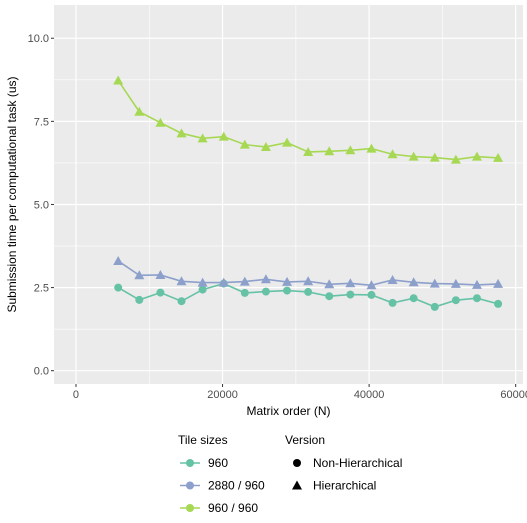  I want to click on x-tick-label: 40000, so click(369, 395).